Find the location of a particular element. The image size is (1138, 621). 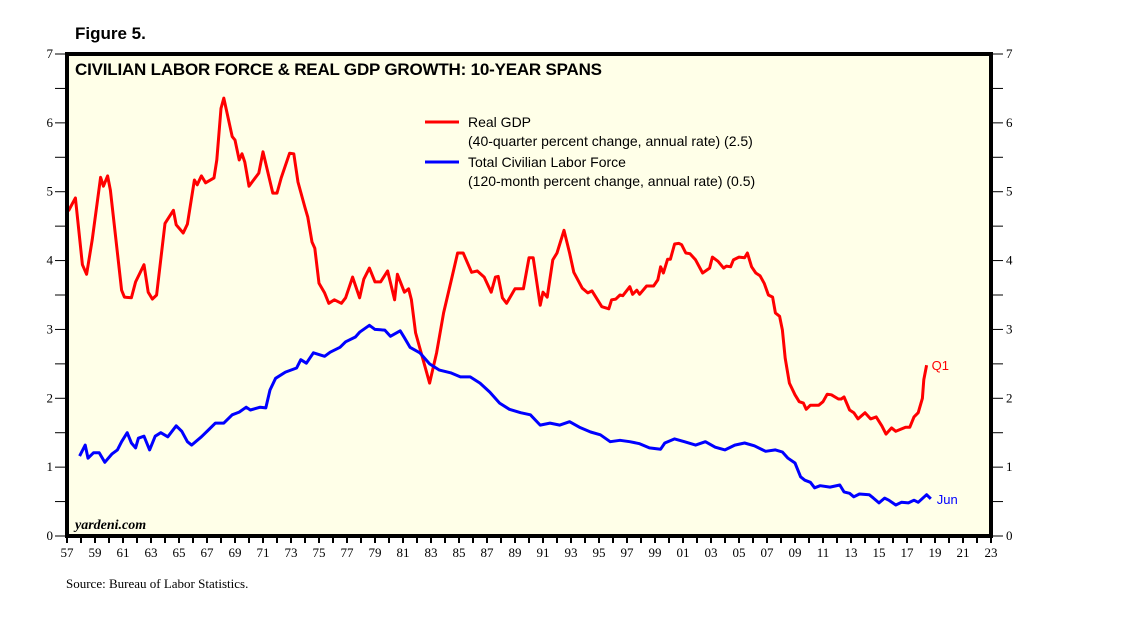

x-tick-label: 59 is located at coordinates (95, 552).